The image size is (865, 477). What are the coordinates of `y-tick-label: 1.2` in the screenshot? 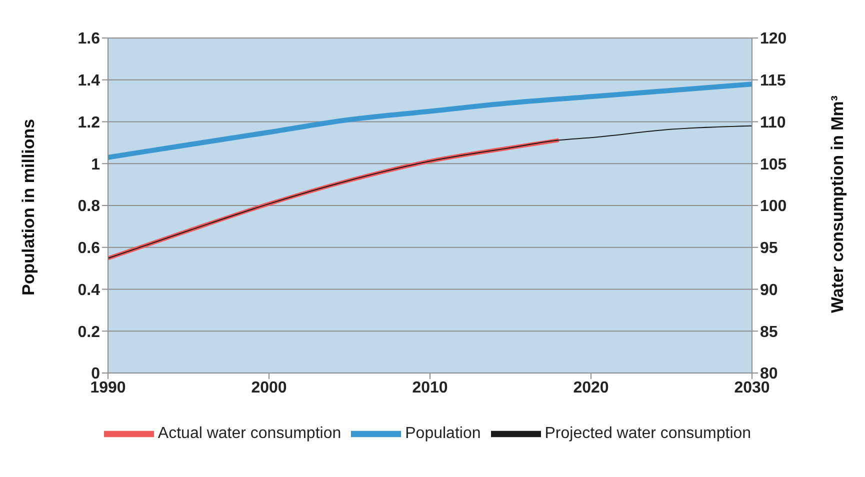 It's located at (89, 123).